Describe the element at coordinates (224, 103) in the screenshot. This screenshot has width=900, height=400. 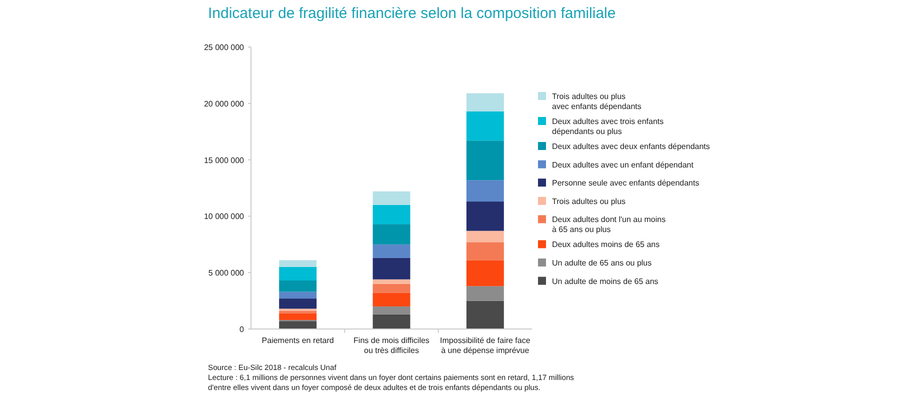
I see `y-tick-label: 20 000 000` at that location.